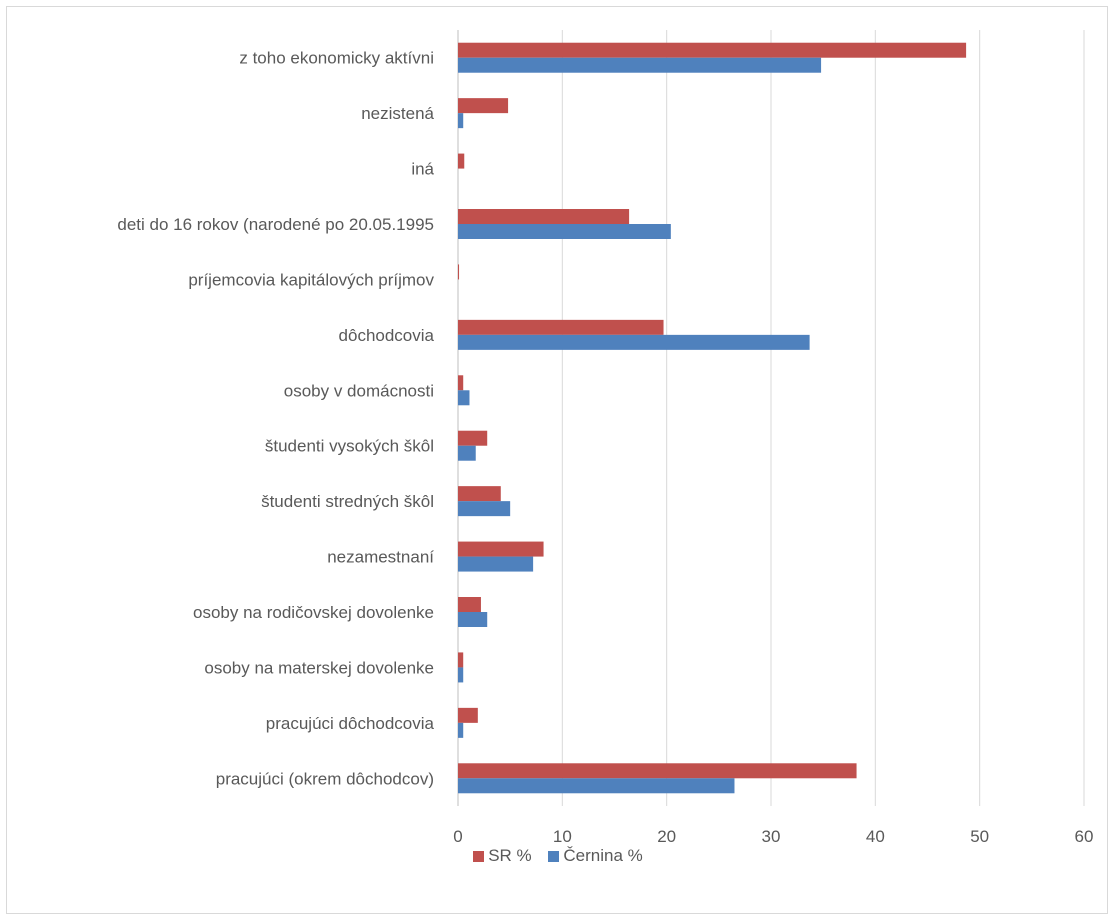 This screenshot has width=1116, height=922. Describe the element at coordinates (359, 390) in the screenshot. I see `category-label: osoby v domácnosti` at that location.